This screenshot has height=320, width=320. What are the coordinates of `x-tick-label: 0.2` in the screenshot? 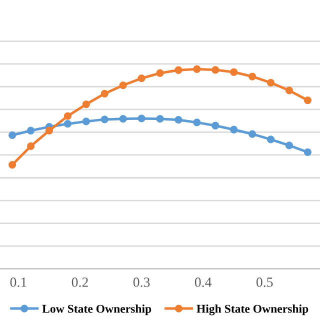 It's located at (80, 282).